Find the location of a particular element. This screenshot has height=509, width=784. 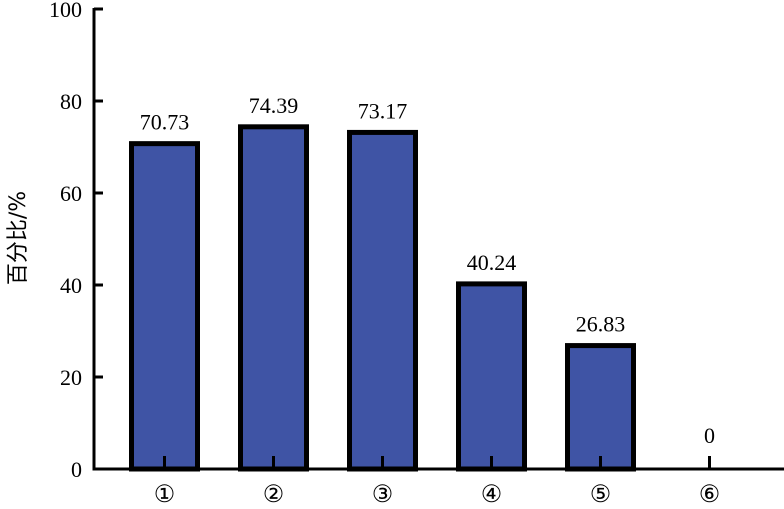

y-tick-label: 0 is located at coordinates (76, 469).